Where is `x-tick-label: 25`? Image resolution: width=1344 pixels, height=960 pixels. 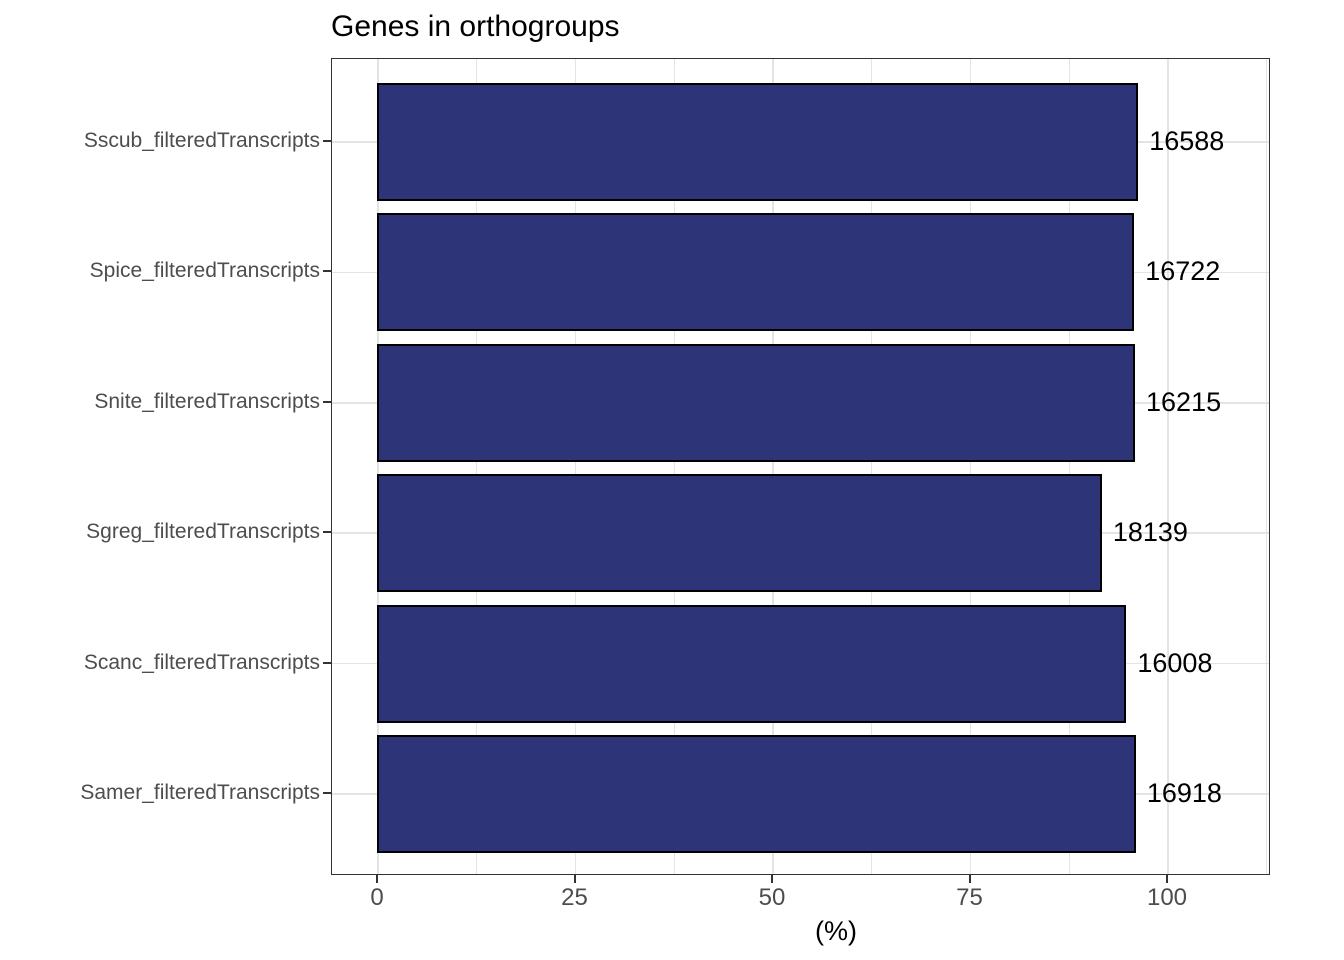
x-tick-label: 25 is located at coordinates (574, 897).